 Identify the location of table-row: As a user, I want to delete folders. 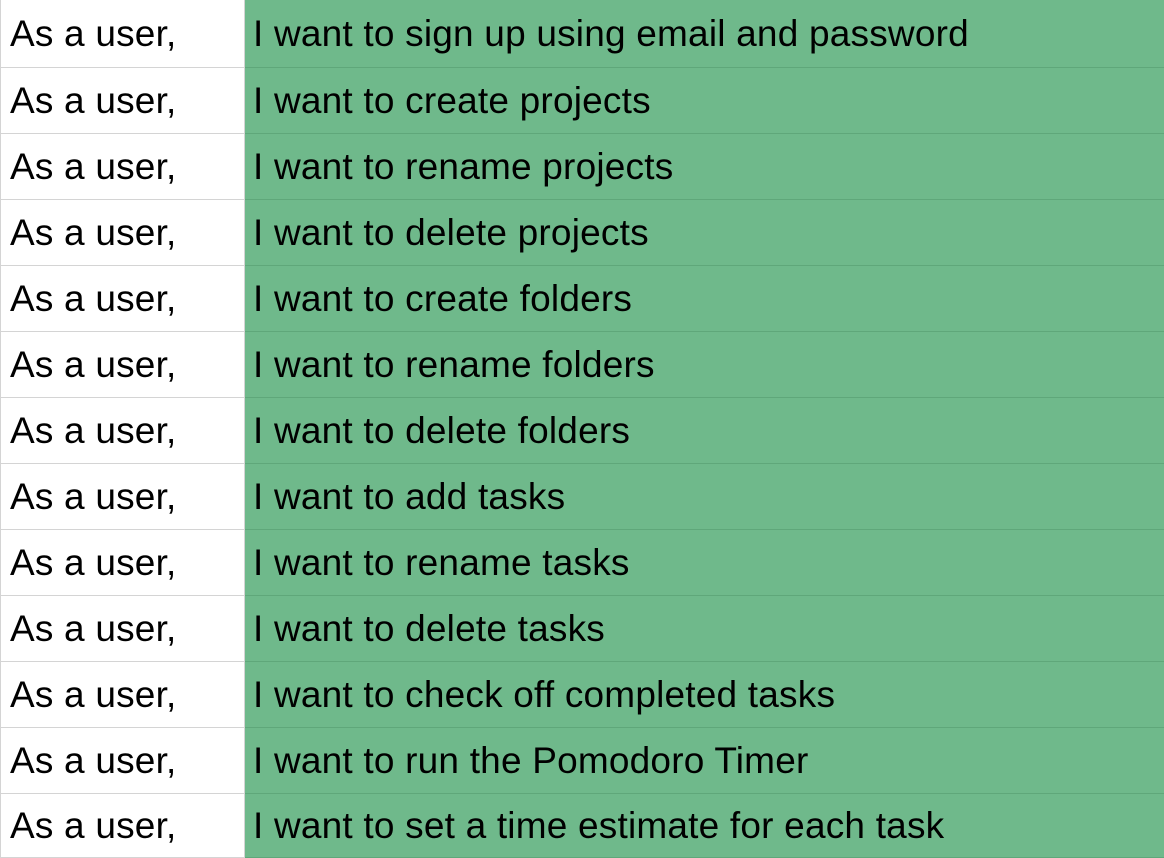
(582, 431).